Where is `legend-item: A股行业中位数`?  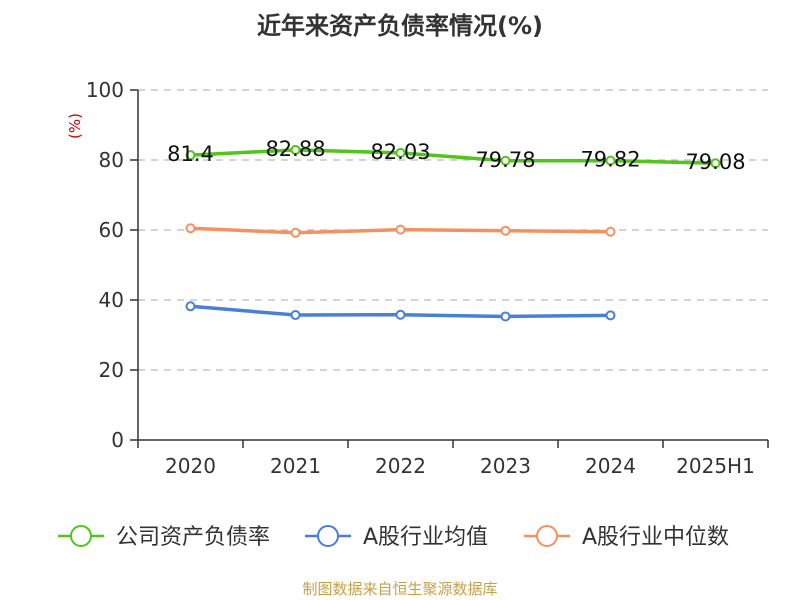
legend-item: A股行业中位数 is located at coordinates (626, 537).